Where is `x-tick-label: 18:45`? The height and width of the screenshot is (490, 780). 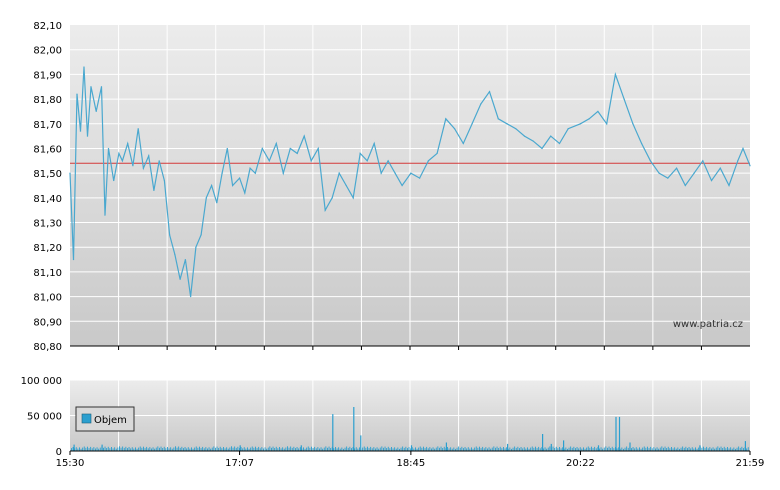
x-tick-label: 18:45 is located at coordinates (410, 463).